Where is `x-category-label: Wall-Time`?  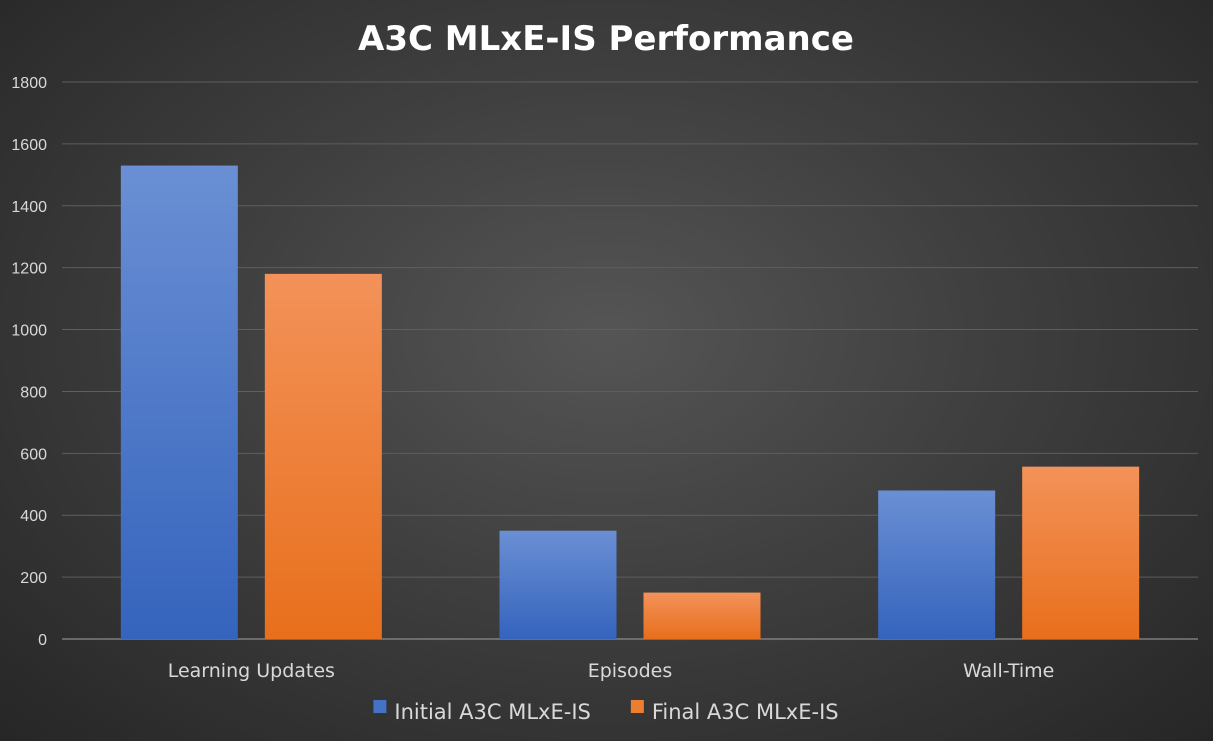 x-category-label: Wall-Time is located at coordinates (1008, 671).